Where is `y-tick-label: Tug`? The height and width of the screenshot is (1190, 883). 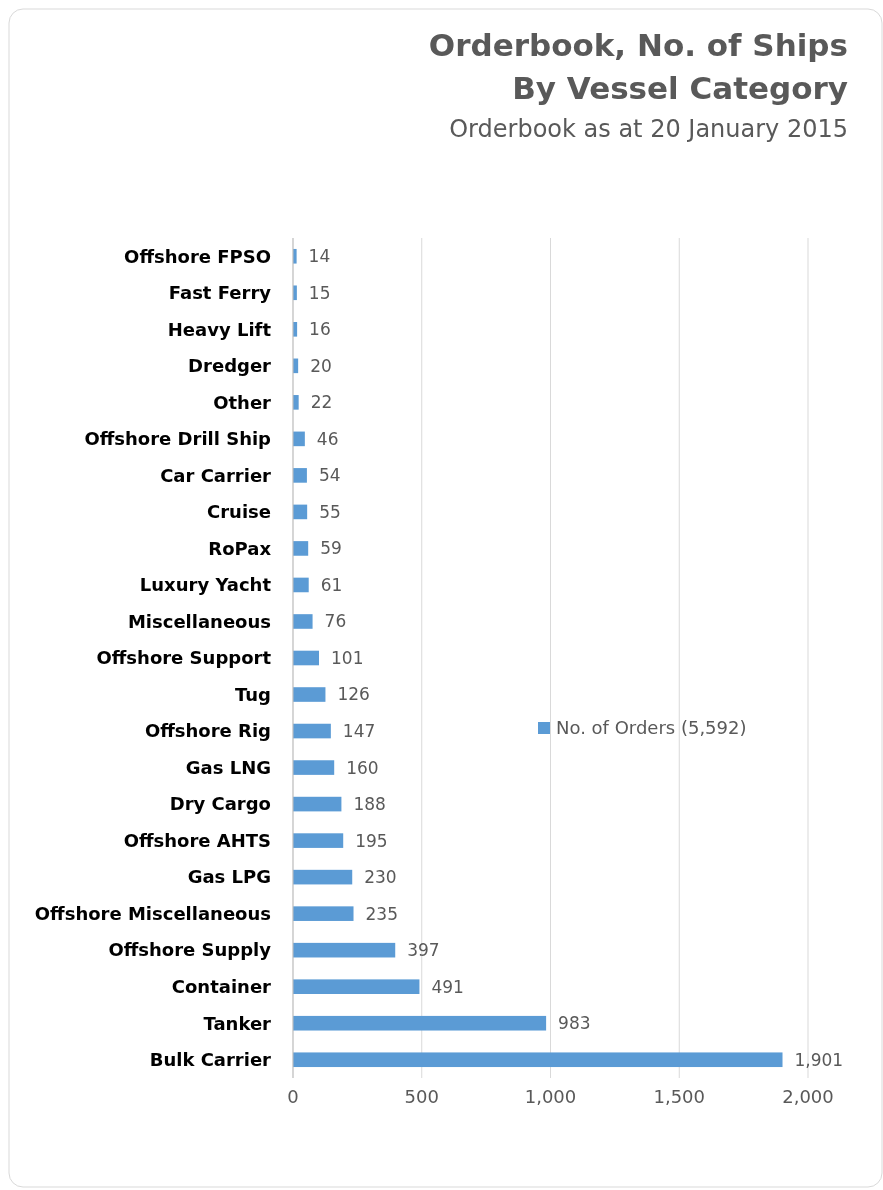 y-tick-label: Tug is located at coordinates (253, 694).